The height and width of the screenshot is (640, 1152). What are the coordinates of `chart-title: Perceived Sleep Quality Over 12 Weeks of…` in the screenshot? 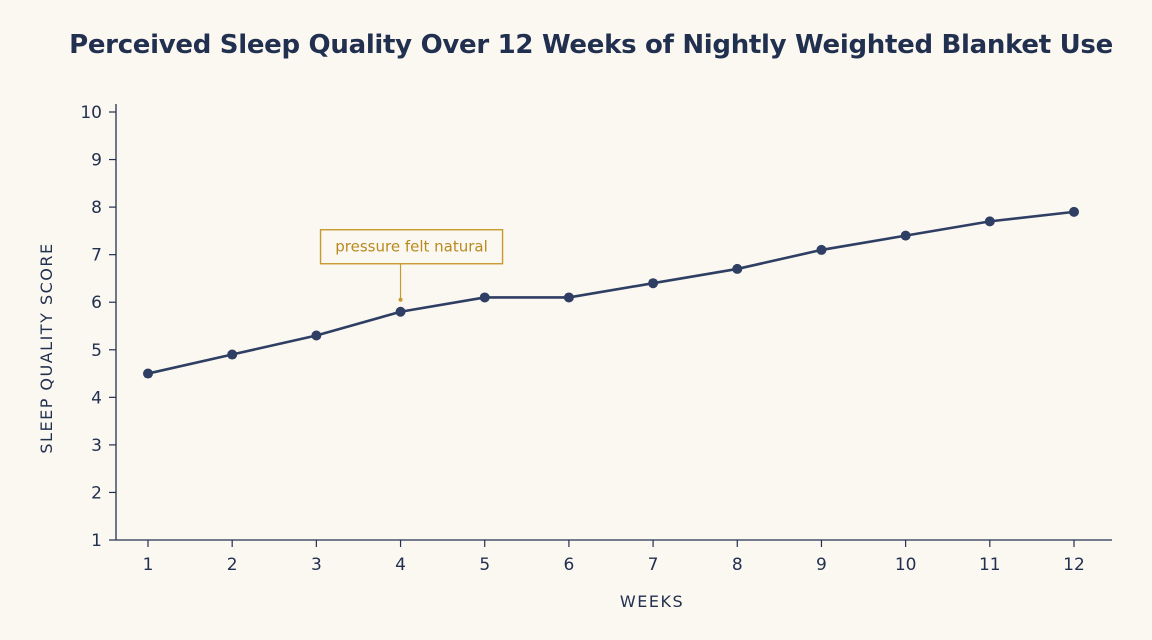 It's located at (591, 45).